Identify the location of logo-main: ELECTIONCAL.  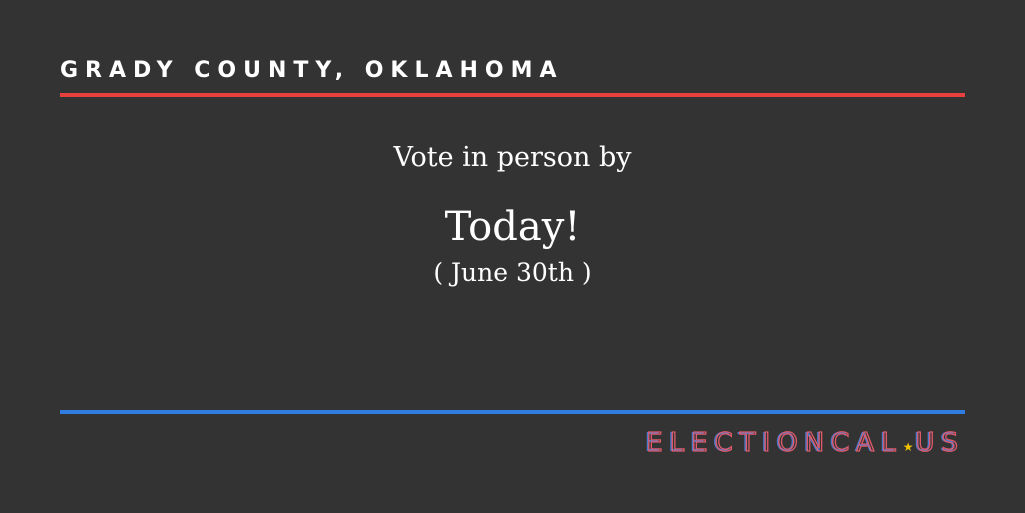
(774, 442).